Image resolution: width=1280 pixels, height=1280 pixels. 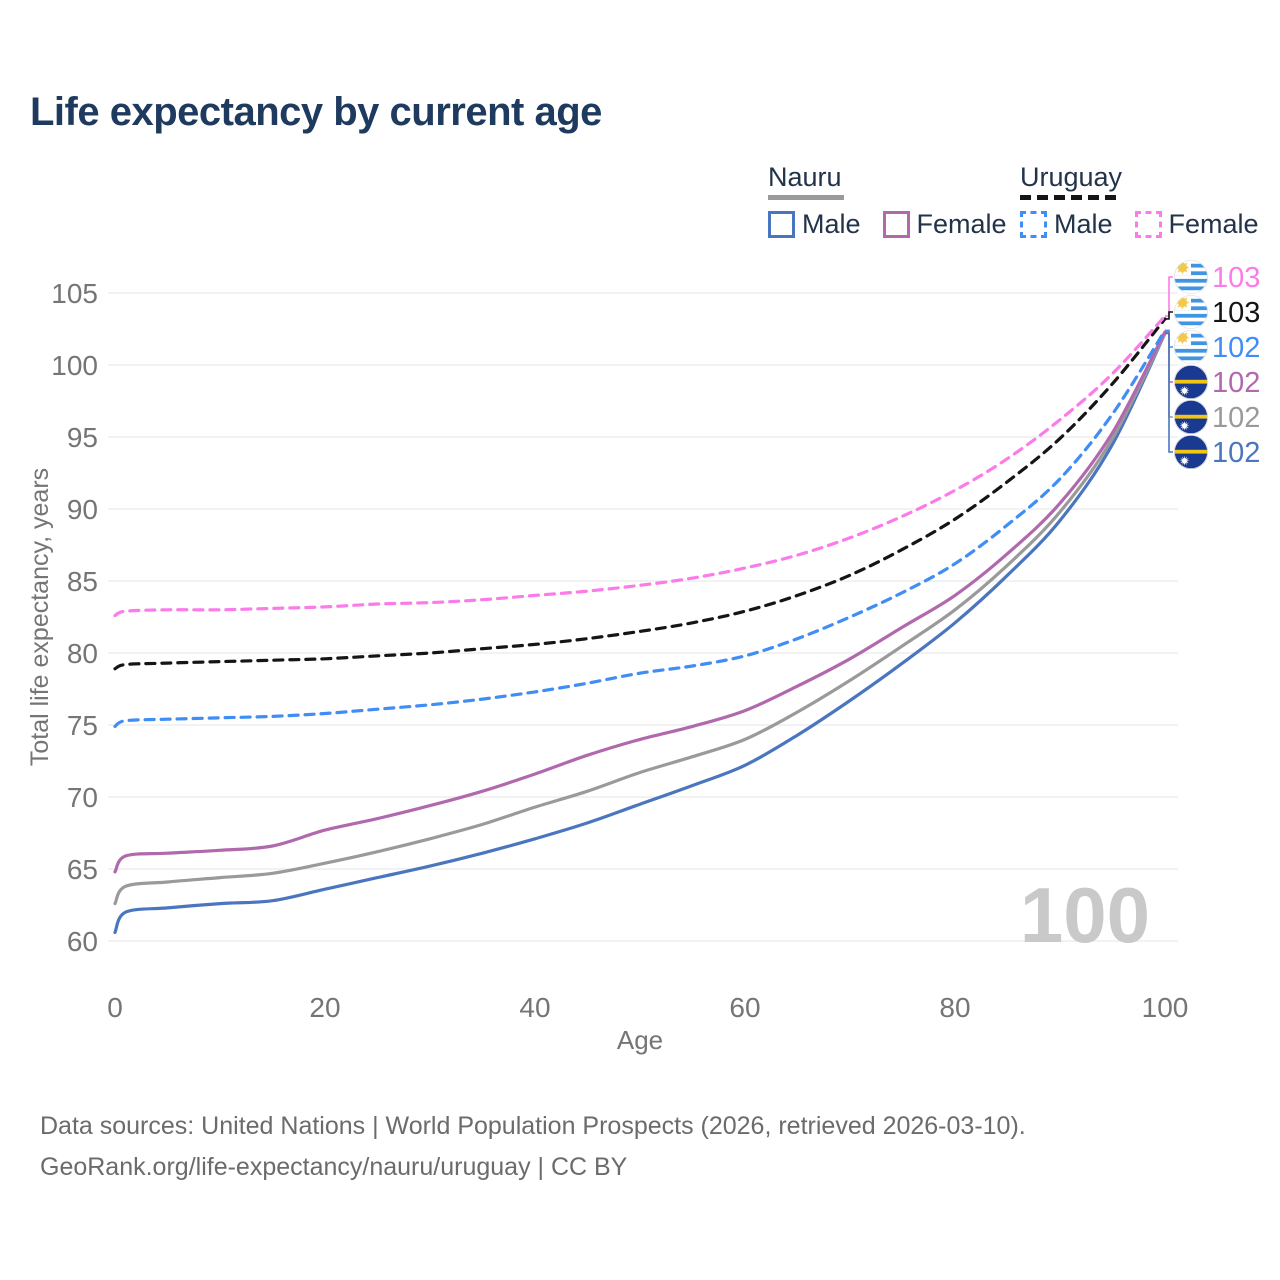 I want to click on uruguay-male-swatch-icon, so click(x=1033, y=224).